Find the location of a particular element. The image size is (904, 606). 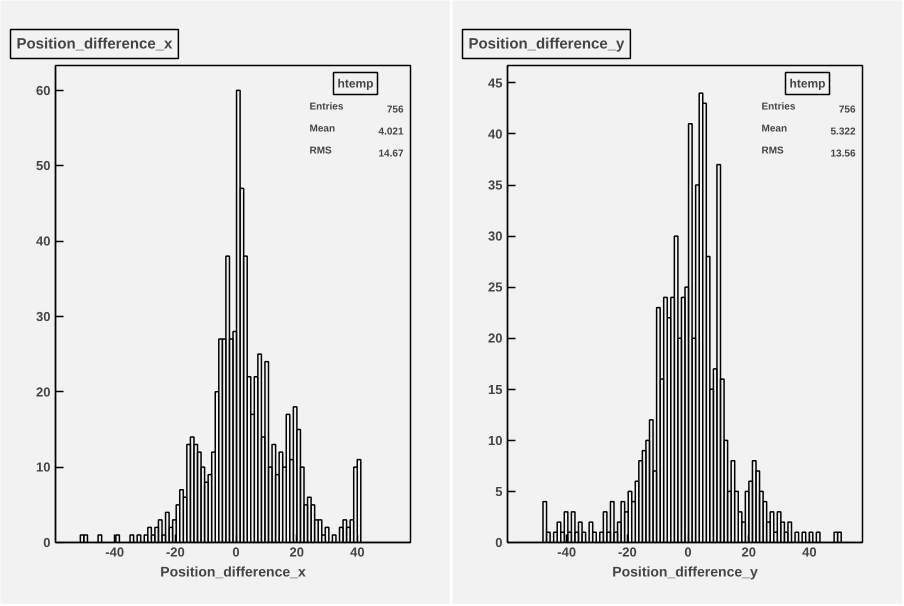

annotation: 13.56 is located at coordinates (843, 154).